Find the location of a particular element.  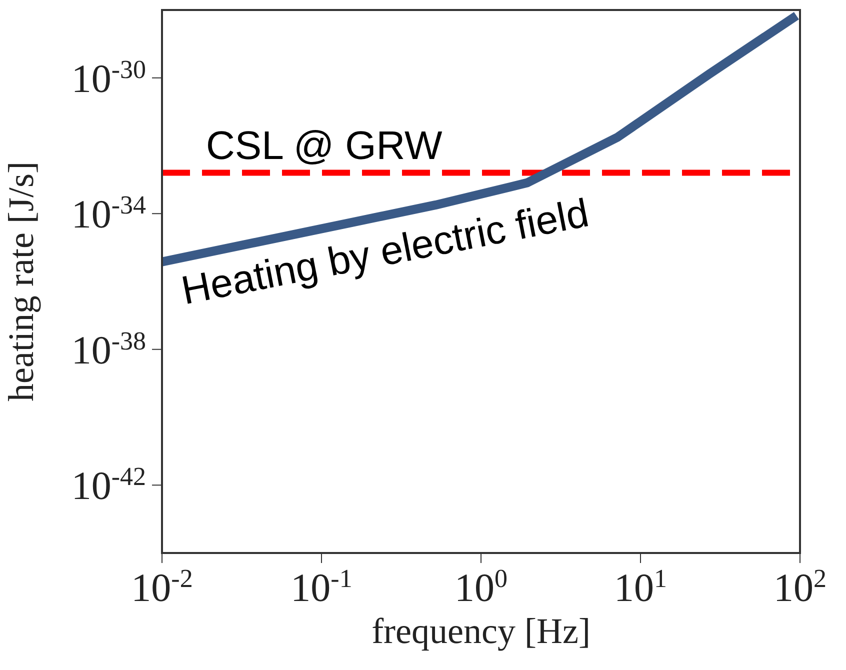

x-tick-label: 10$^{1}$ is located at coordinates (640, 587).